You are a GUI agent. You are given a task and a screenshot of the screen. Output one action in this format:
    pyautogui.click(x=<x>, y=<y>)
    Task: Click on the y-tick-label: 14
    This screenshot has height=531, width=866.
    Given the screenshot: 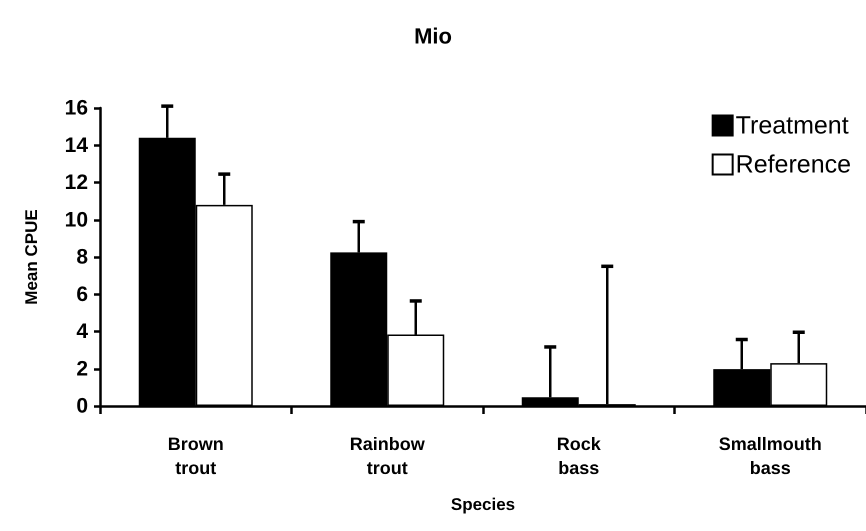 What is the action you would take?
    pyautogui.click(x=76, y=145)
    